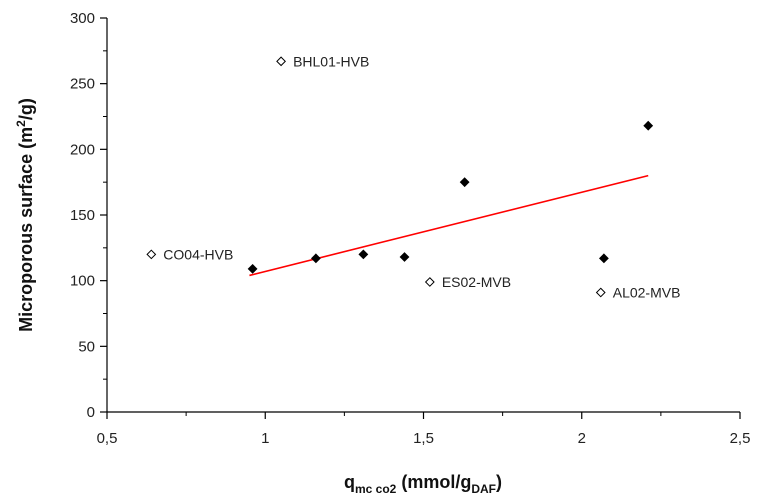 This screenshot has height=502, width=760. I want to click on x-title-sub2: DAF, so click(483, 489).